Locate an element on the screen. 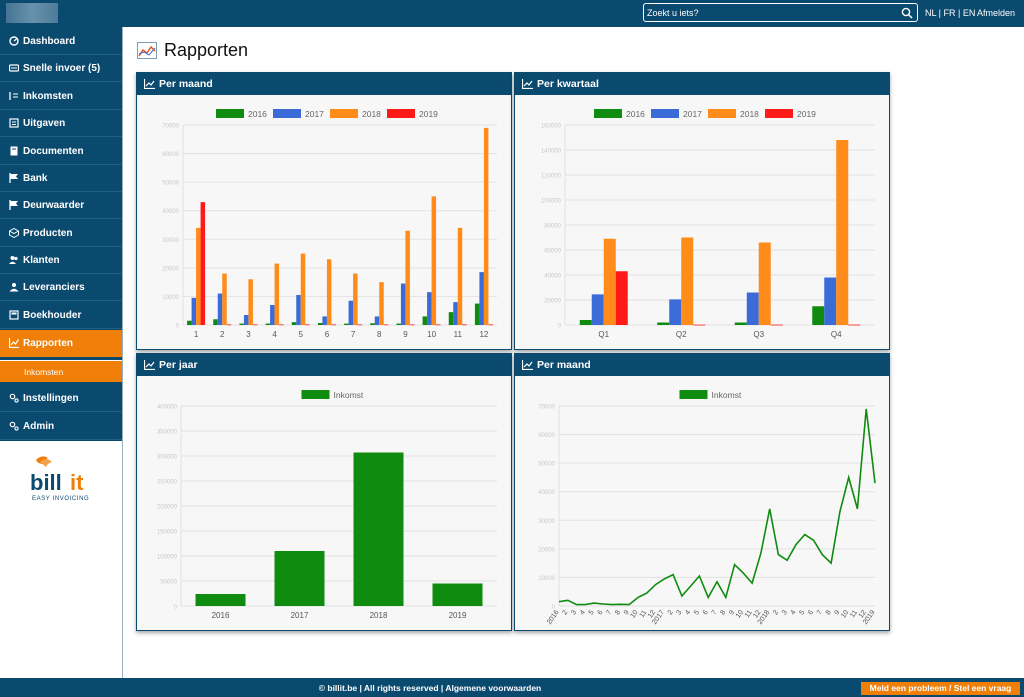 This screenshot has width=1024, height=697. sidebar-item-boekhouder: Boekhouder is located at coordinates (61, 315).